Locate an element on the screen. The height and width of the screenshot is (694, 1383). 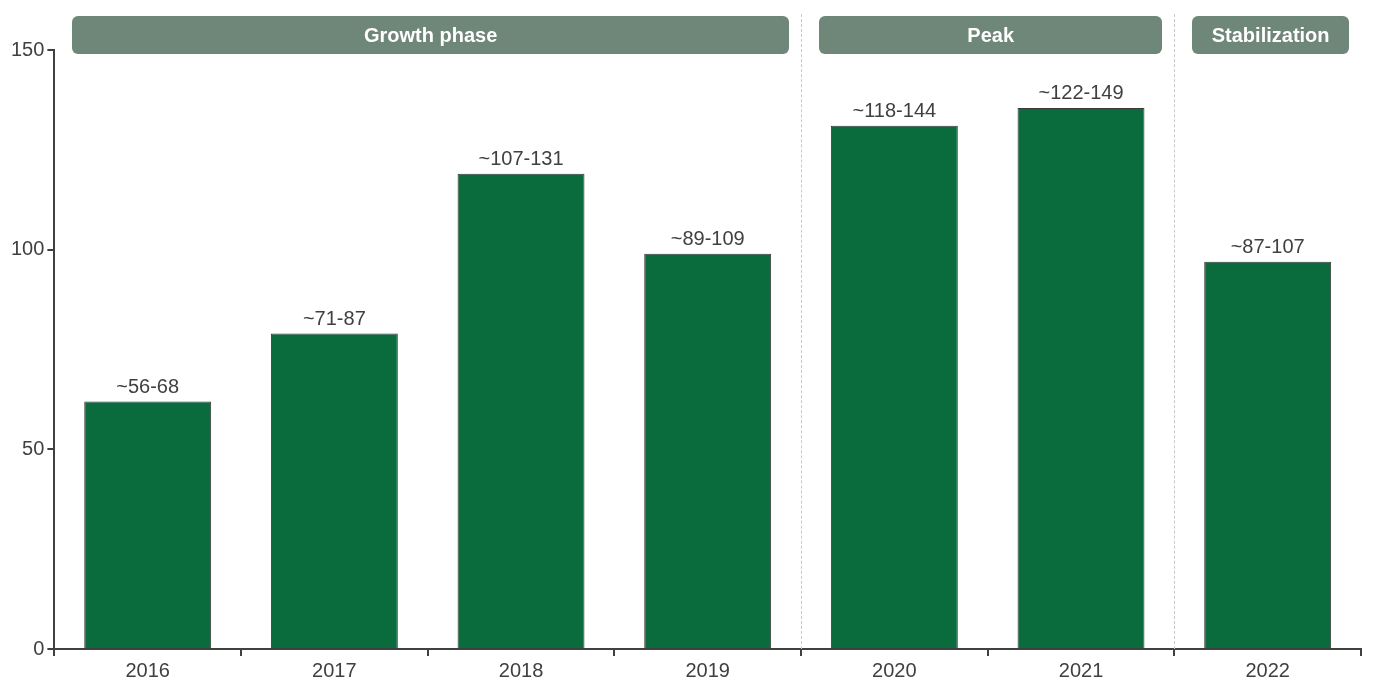
x-tick-label: 2021 is located at coordinates (1081, 669).